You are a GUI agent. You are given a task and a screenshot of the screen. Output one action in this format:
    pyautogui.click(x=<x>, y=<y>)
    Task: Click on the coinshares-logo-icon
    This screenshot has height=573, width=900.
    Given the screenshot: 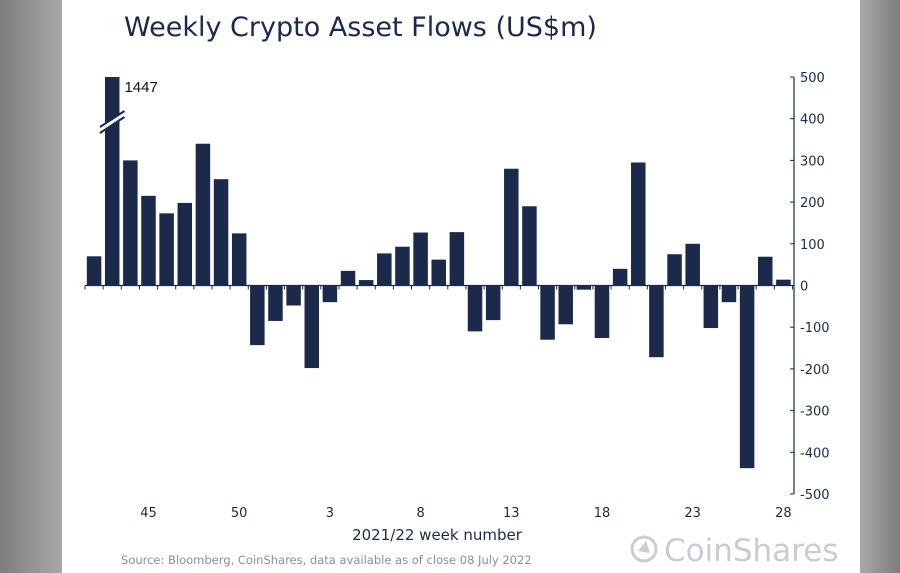 What is the action you would take?
    pyautogui.click(x=644, y=549)
    